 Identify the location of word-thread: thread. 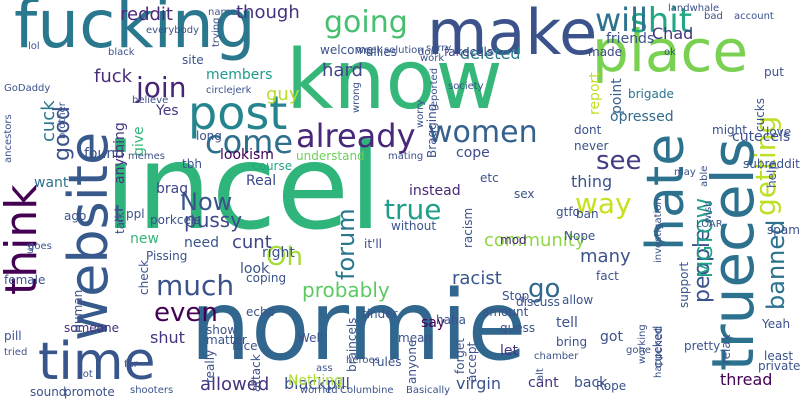
(746, 379).